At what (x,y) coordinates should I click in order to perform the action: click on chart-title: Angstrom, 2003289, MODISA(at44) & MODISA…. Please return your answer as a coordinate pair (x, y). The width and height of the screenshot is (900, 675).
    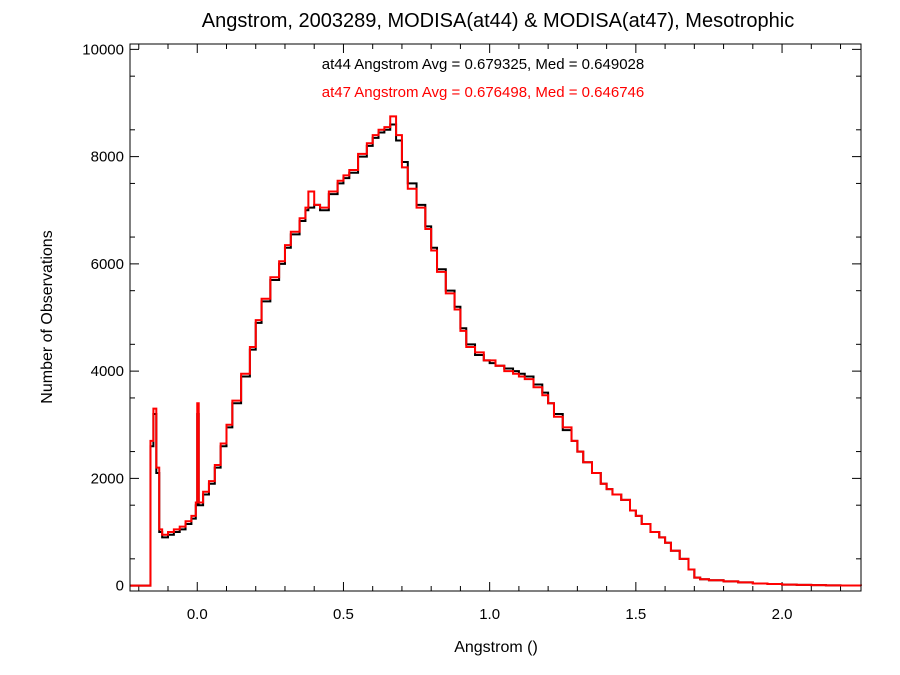
    Looking at the image, I should click on (498, 21).